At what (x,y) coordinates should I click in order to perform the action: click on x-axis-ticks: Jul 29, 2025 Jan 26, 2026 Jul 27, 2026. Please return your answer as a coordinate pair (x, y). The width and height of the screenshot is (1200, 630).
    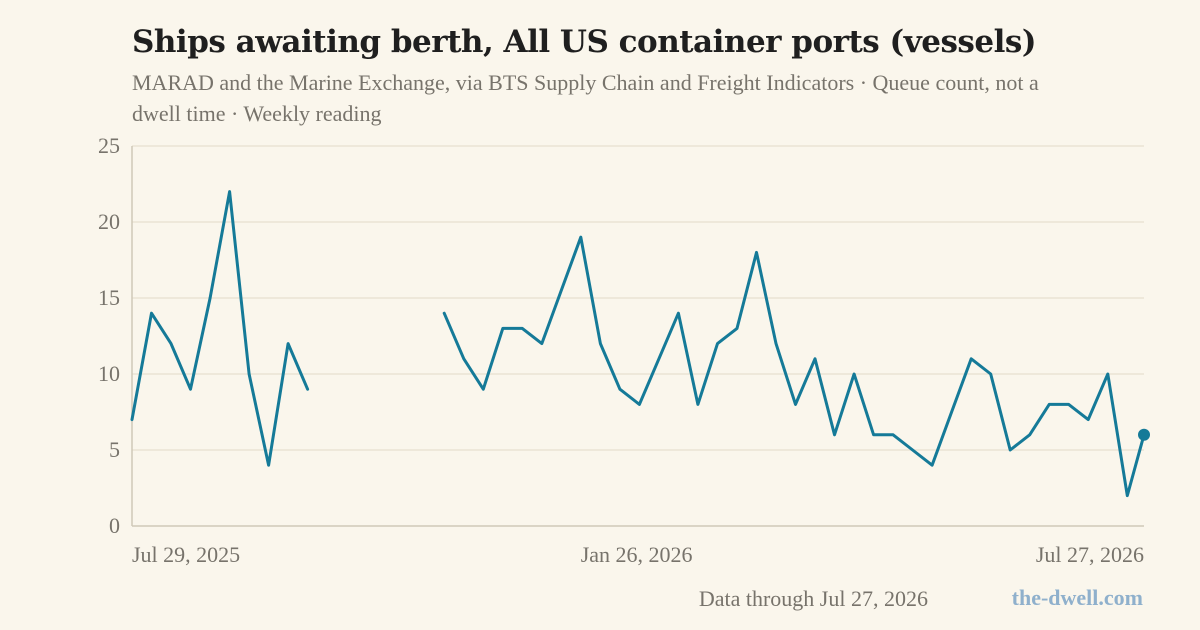
    Looking at the image, I should click on (638, 554).